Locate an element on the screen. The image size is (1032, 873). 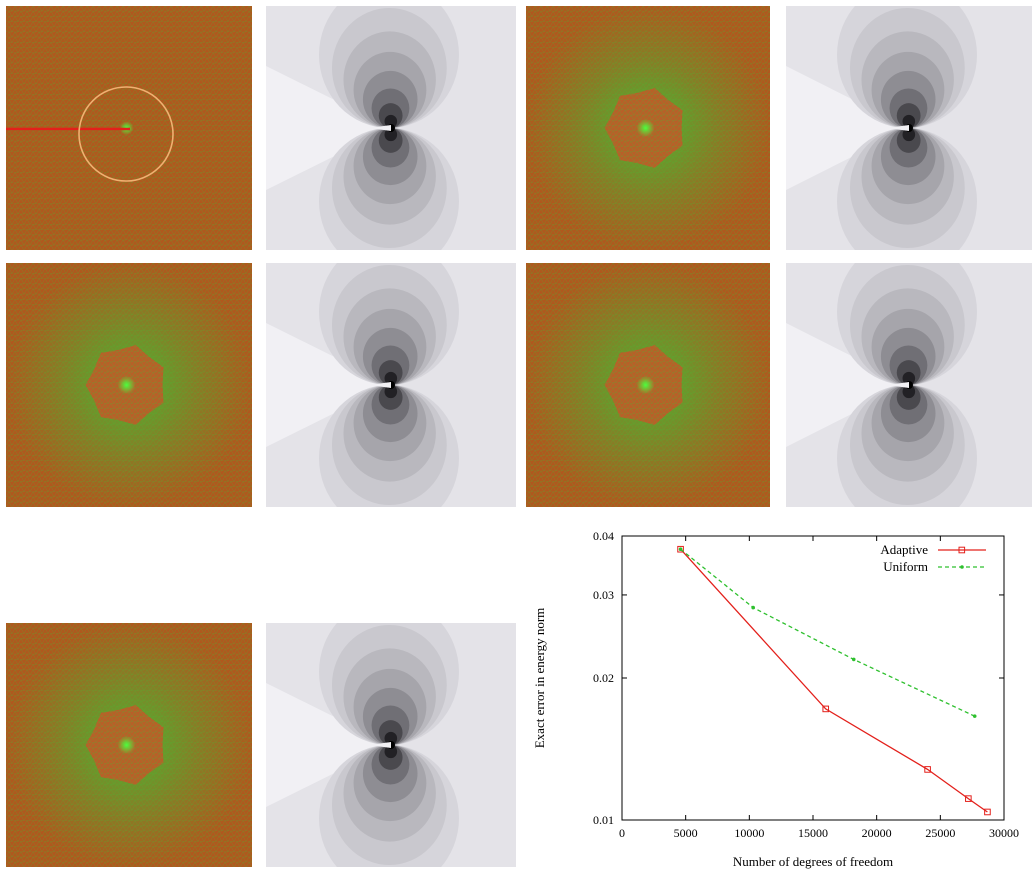
series-line-uniform is located at coordinates (827, 632).